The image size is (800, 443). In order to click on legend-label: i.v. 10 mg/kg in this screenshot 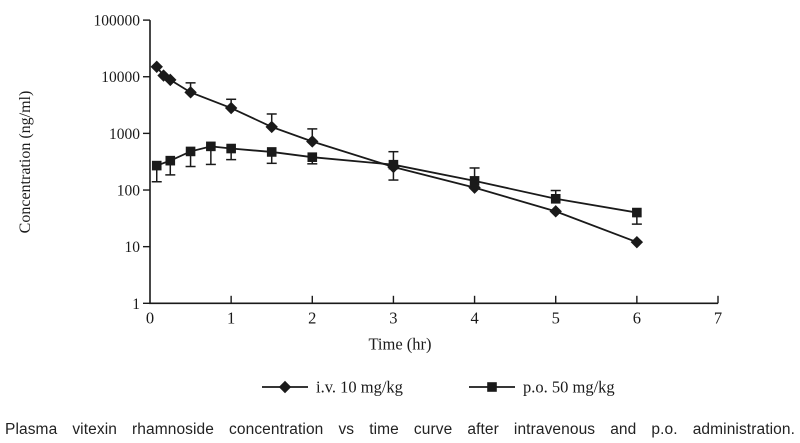, I will do `click(359, 387)`.